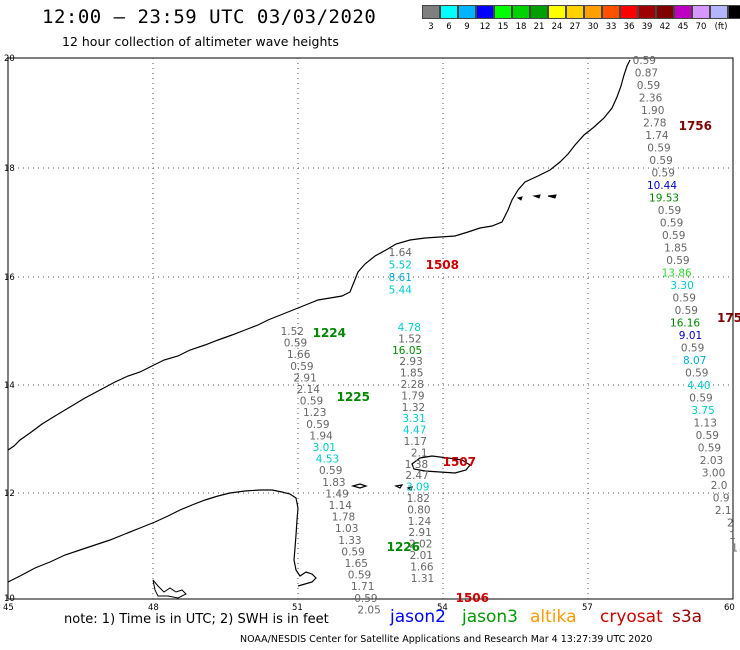  Describe the element at coordinates (685, 324) in the screenshot. I see `swh-value: 16.16` at that location.